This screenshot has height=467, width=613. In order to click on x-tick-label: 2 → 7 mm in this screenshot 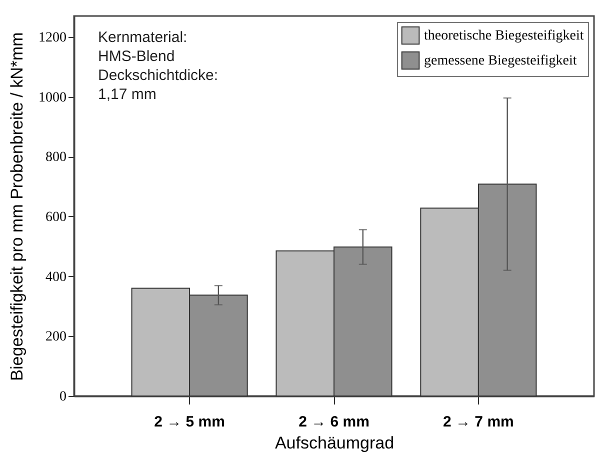, I will do `click(478, 422)`.